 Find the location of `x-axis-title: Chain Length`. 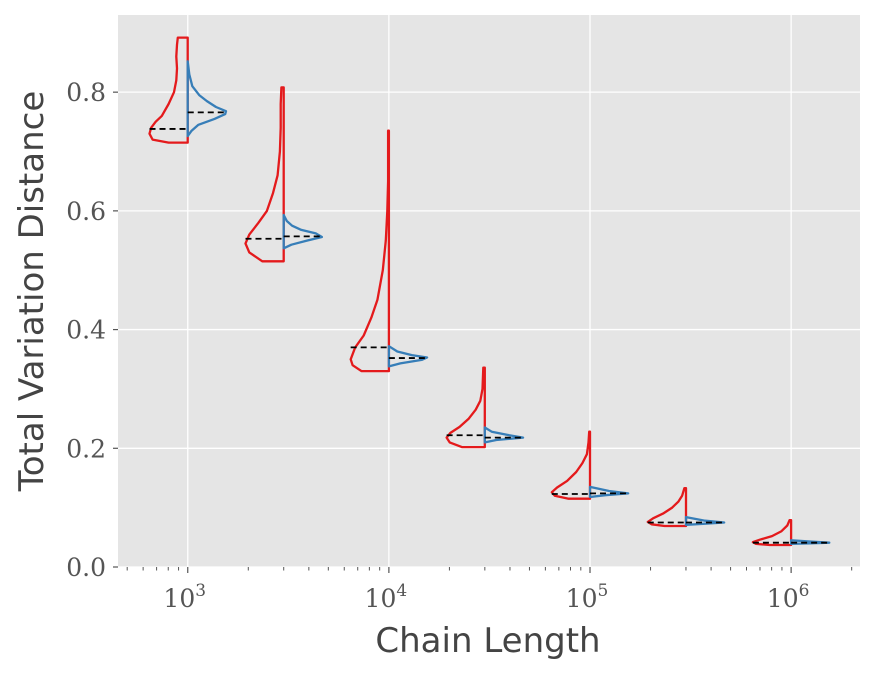

x-axis-title: Chain Length is located at coordinates (487, 641).